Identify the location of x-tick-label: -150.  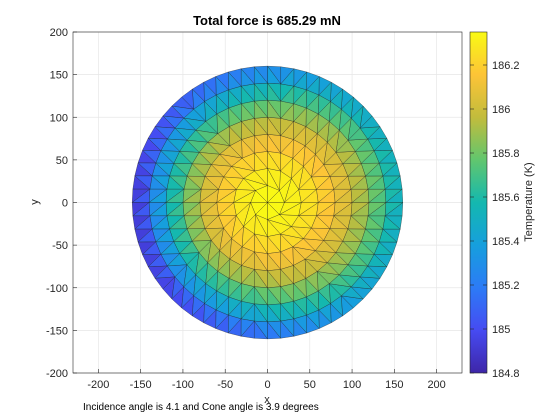
(141, 385).